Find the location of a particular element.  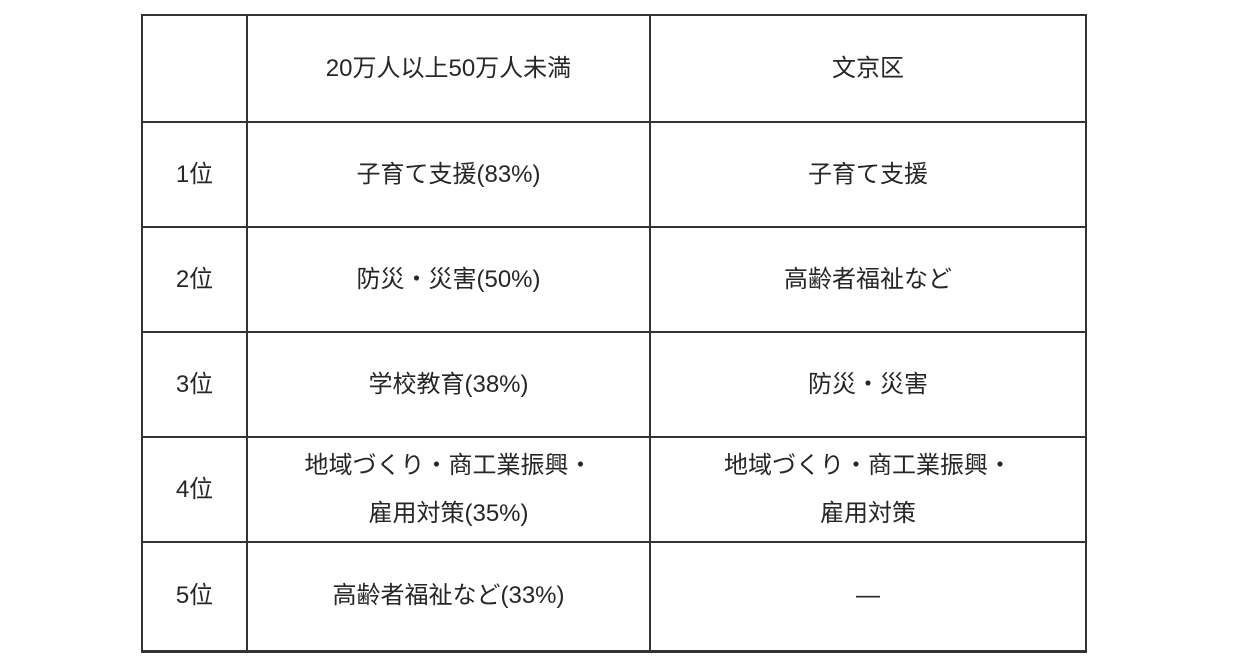

population-group-cell: 防災・災害(50%) is located at coordinates (448, 279).